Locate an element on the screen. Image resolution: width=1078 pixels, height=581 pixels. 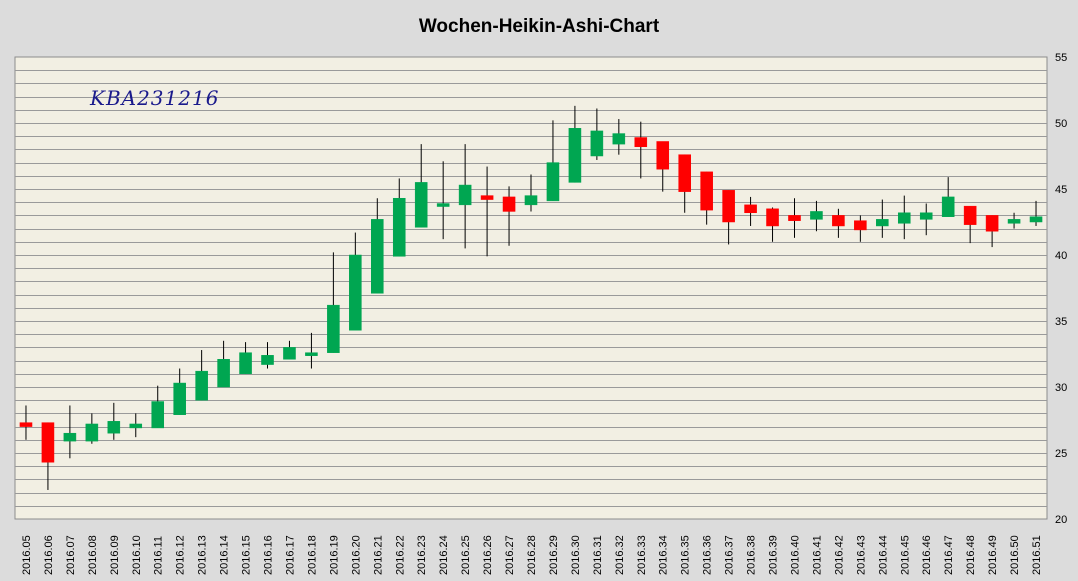
x-tick-label: 2016.11 is located at coordinates (159, 555).